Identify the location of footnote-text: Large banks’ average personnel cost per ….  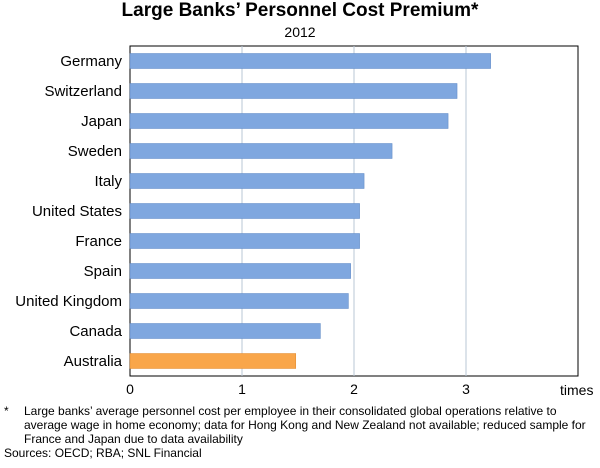
(305, 425).